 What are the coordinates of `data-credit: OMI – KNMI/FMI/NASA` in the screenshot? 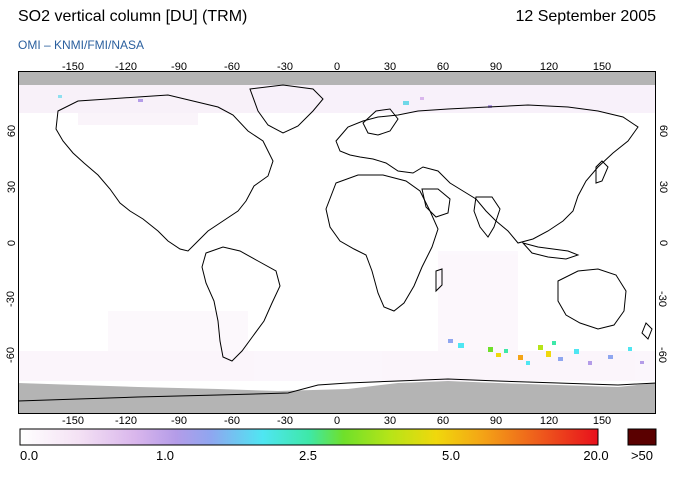 It's located at (81, 45).